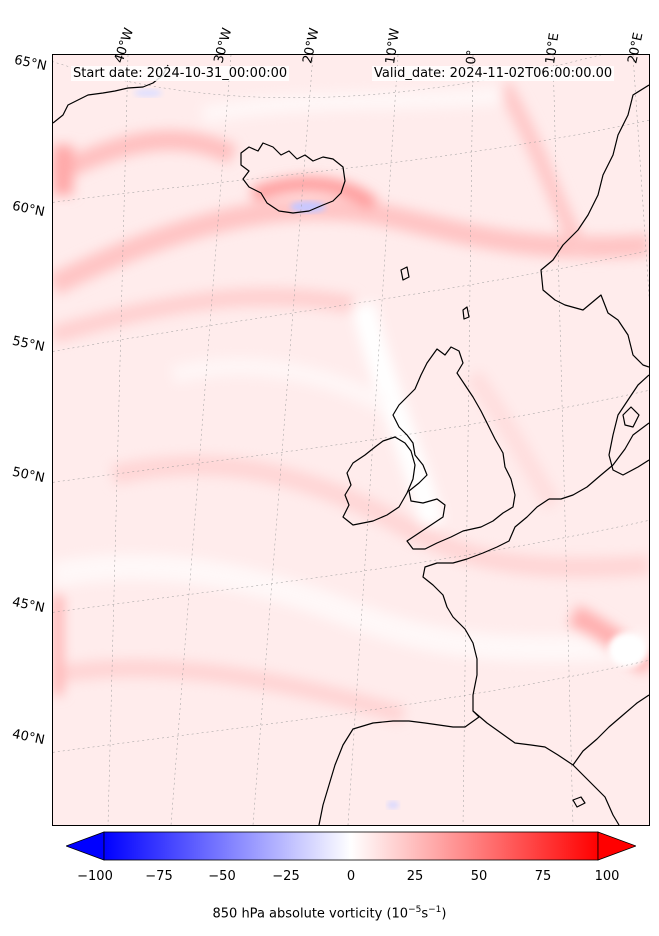 The width and height of the screenshot is (659, 936). Describe the element at coordinates (85, 846) in the screenshot. I see `colorbar-min-extend` at that location.